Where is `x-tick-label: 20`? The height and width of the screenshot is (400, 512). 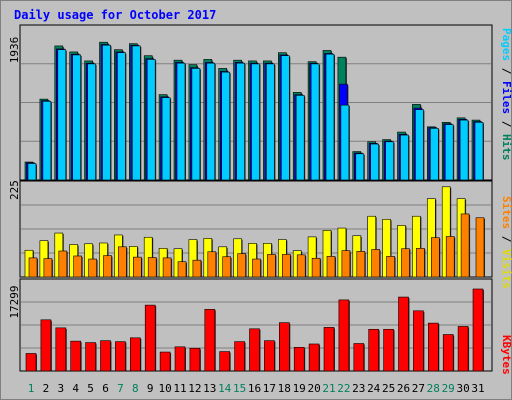
x-tick-label: 20 is located at coordinates (313, 388).